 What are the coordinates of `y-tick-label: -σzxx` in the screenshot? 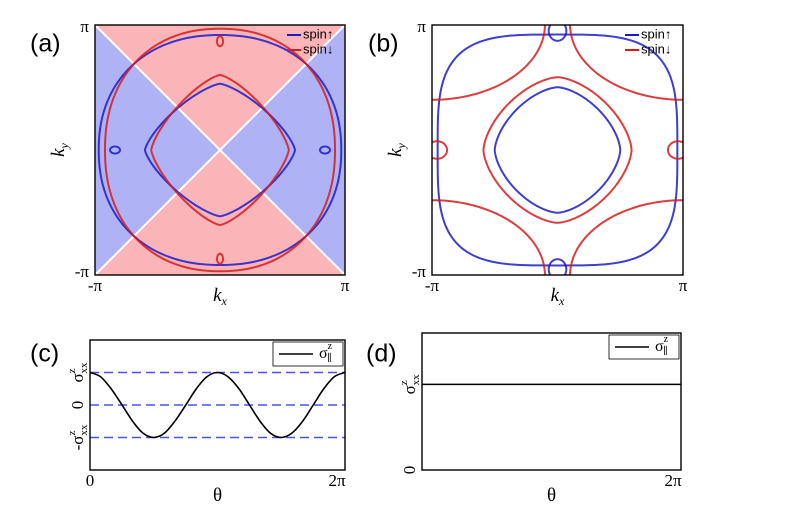 It's located at (78, 437).